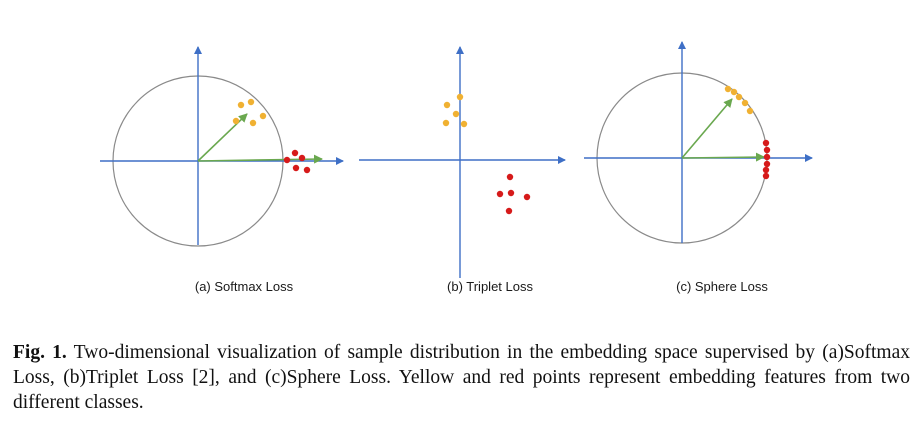  I want to click on panel-c-vector-a, so click(707, 128).